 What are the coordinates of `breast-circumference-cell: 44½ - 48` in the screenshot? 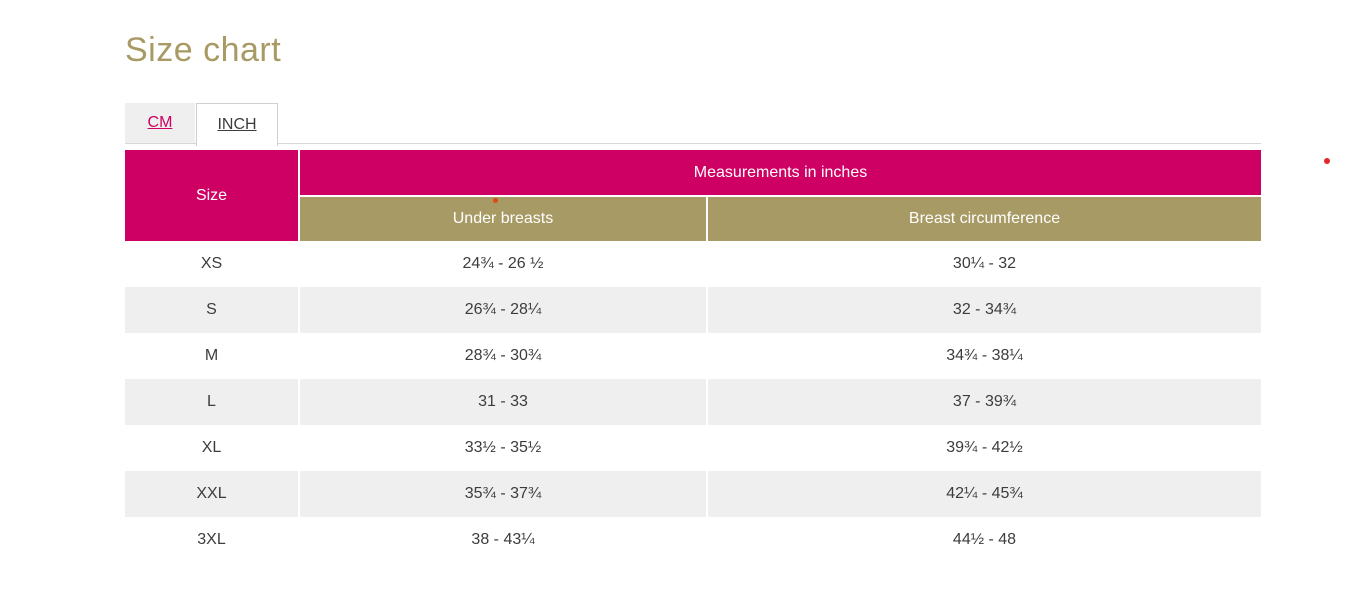 It's located at (983, 540).